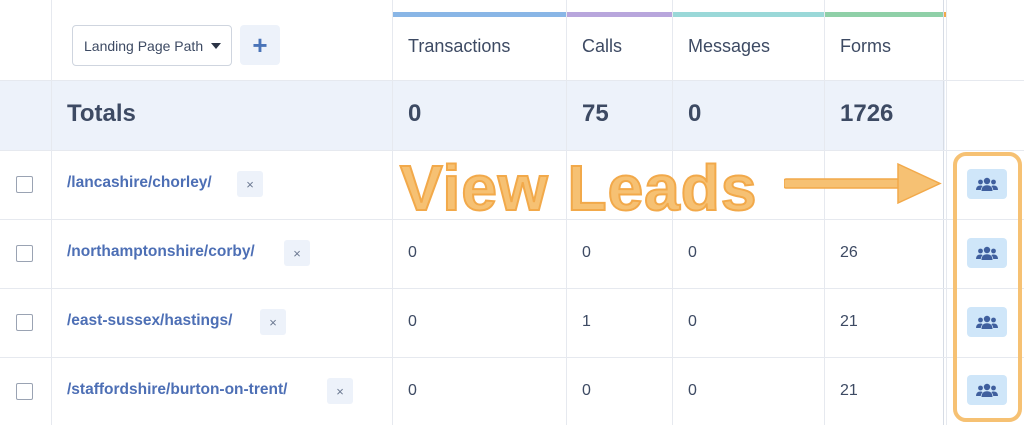 This screenshot has width=1024, height=425. I want to click on view-leads-highlight-box, so click(987, 287).